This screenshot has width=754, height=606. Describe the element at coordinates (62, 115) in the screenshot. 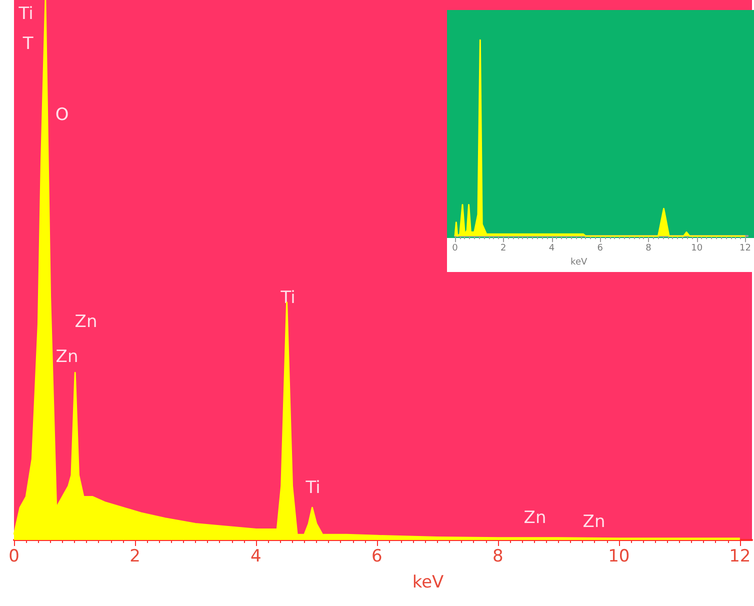

I see `annotation: O` at that location.